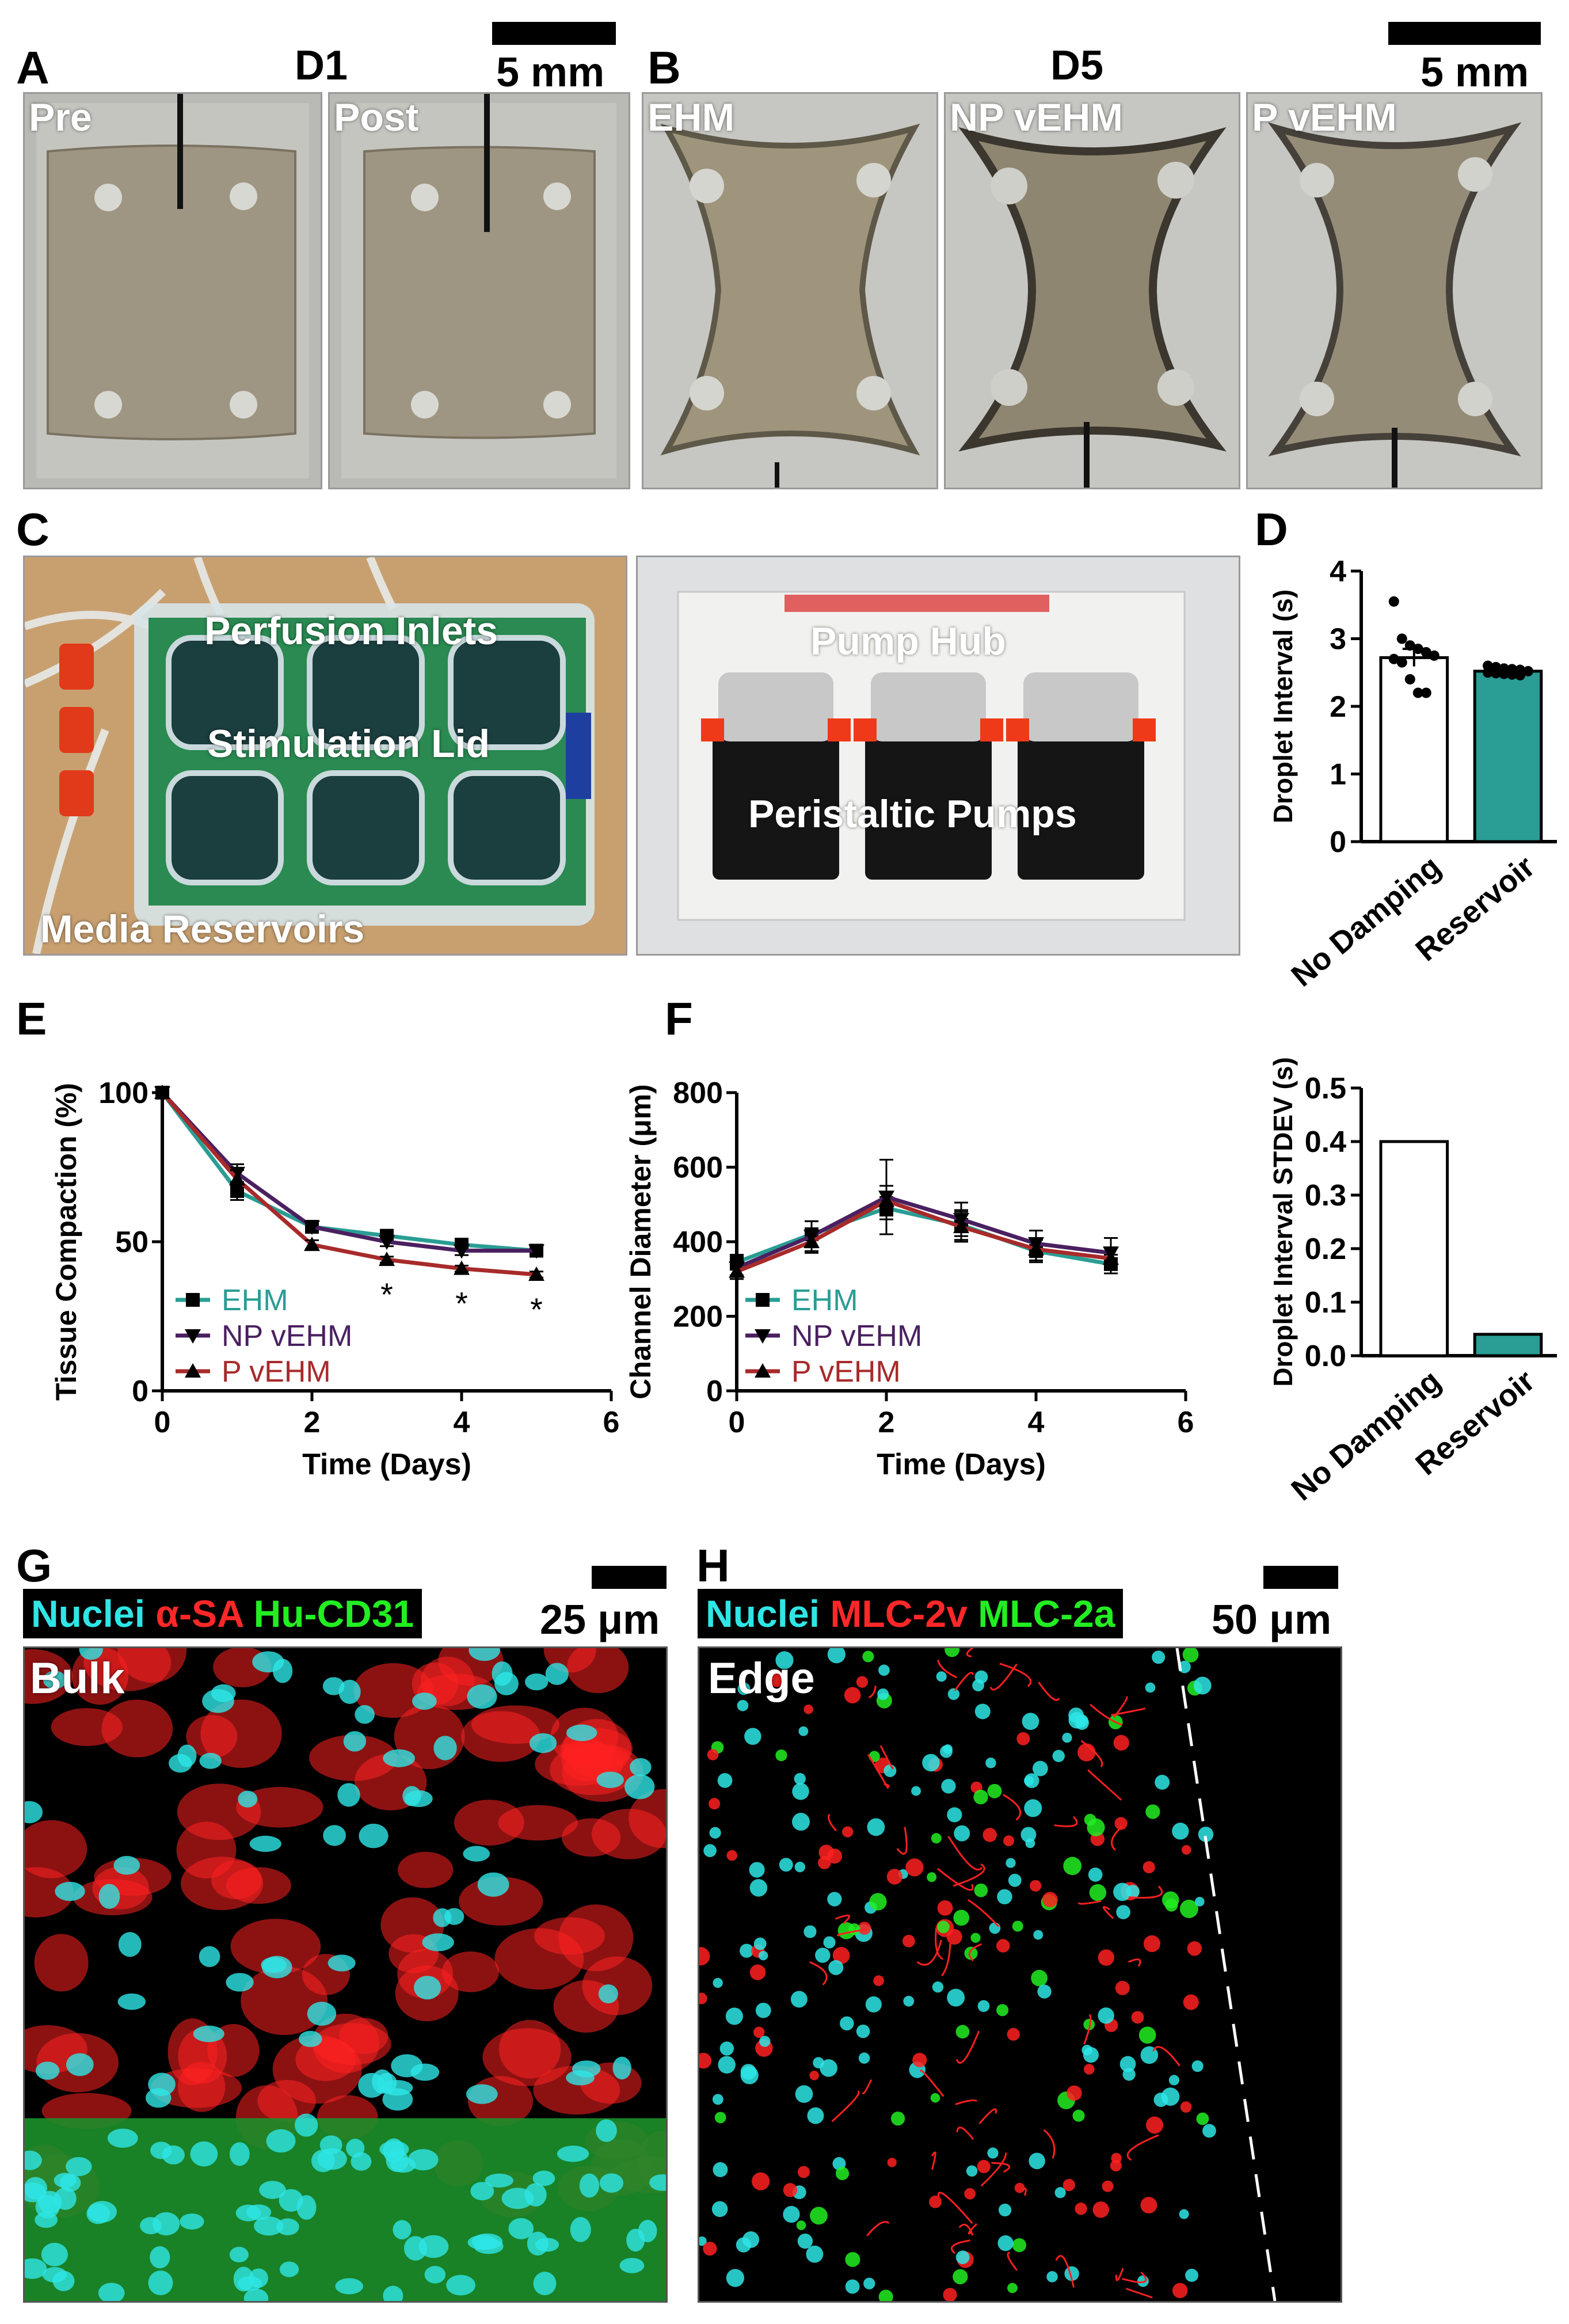 The height and width of the screenshot is (2324, 1569). Describe the element at coordinates (1414, 750) in the screenshot. I see `bar-no-damping` at that location.